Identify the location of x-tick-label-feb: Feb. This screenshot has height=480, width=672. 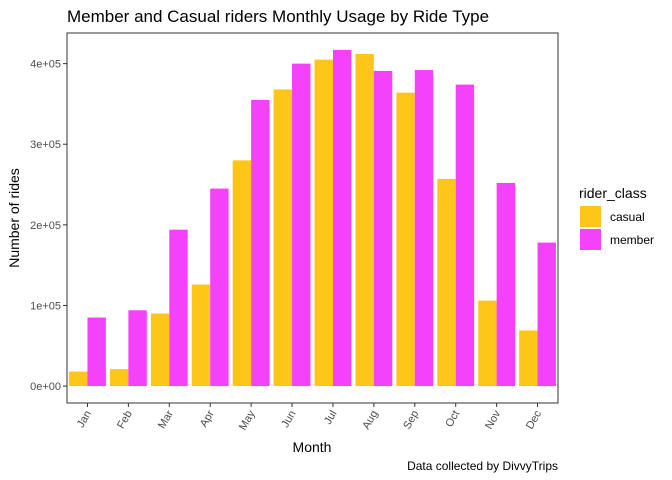
(125, 420).